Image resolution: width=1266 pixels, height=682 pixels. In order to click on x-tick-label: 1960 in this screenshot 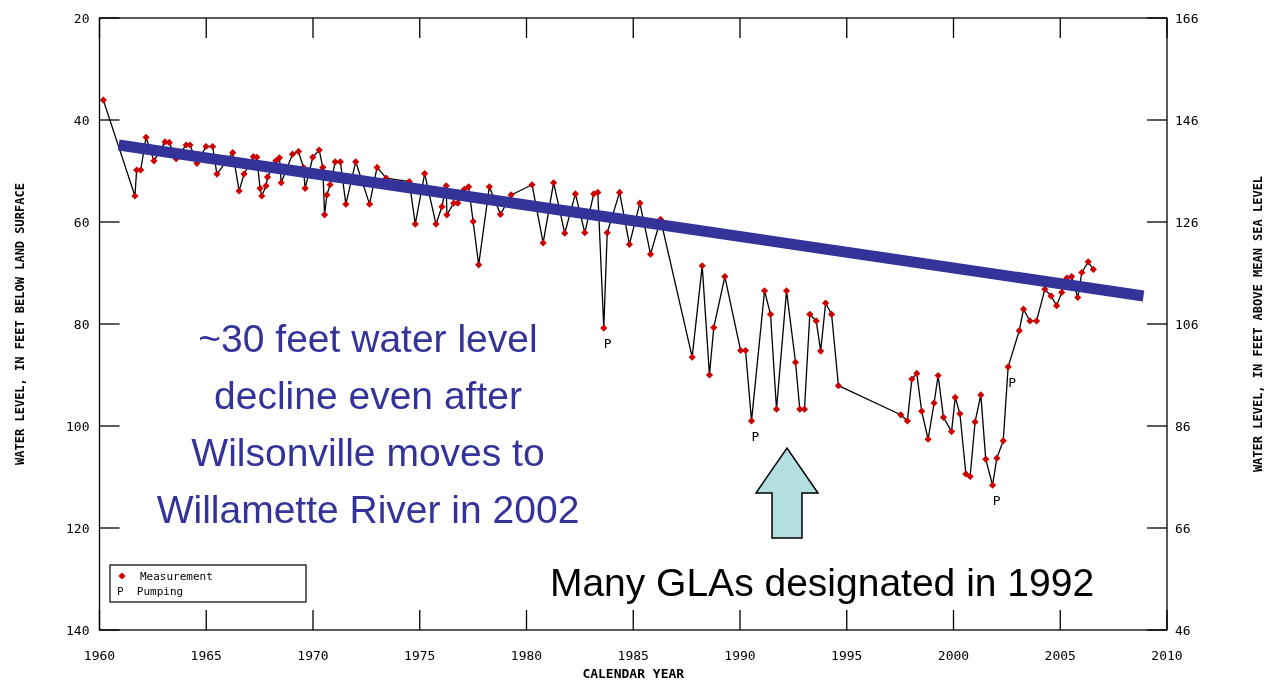, I will do `click(99, 655)`.